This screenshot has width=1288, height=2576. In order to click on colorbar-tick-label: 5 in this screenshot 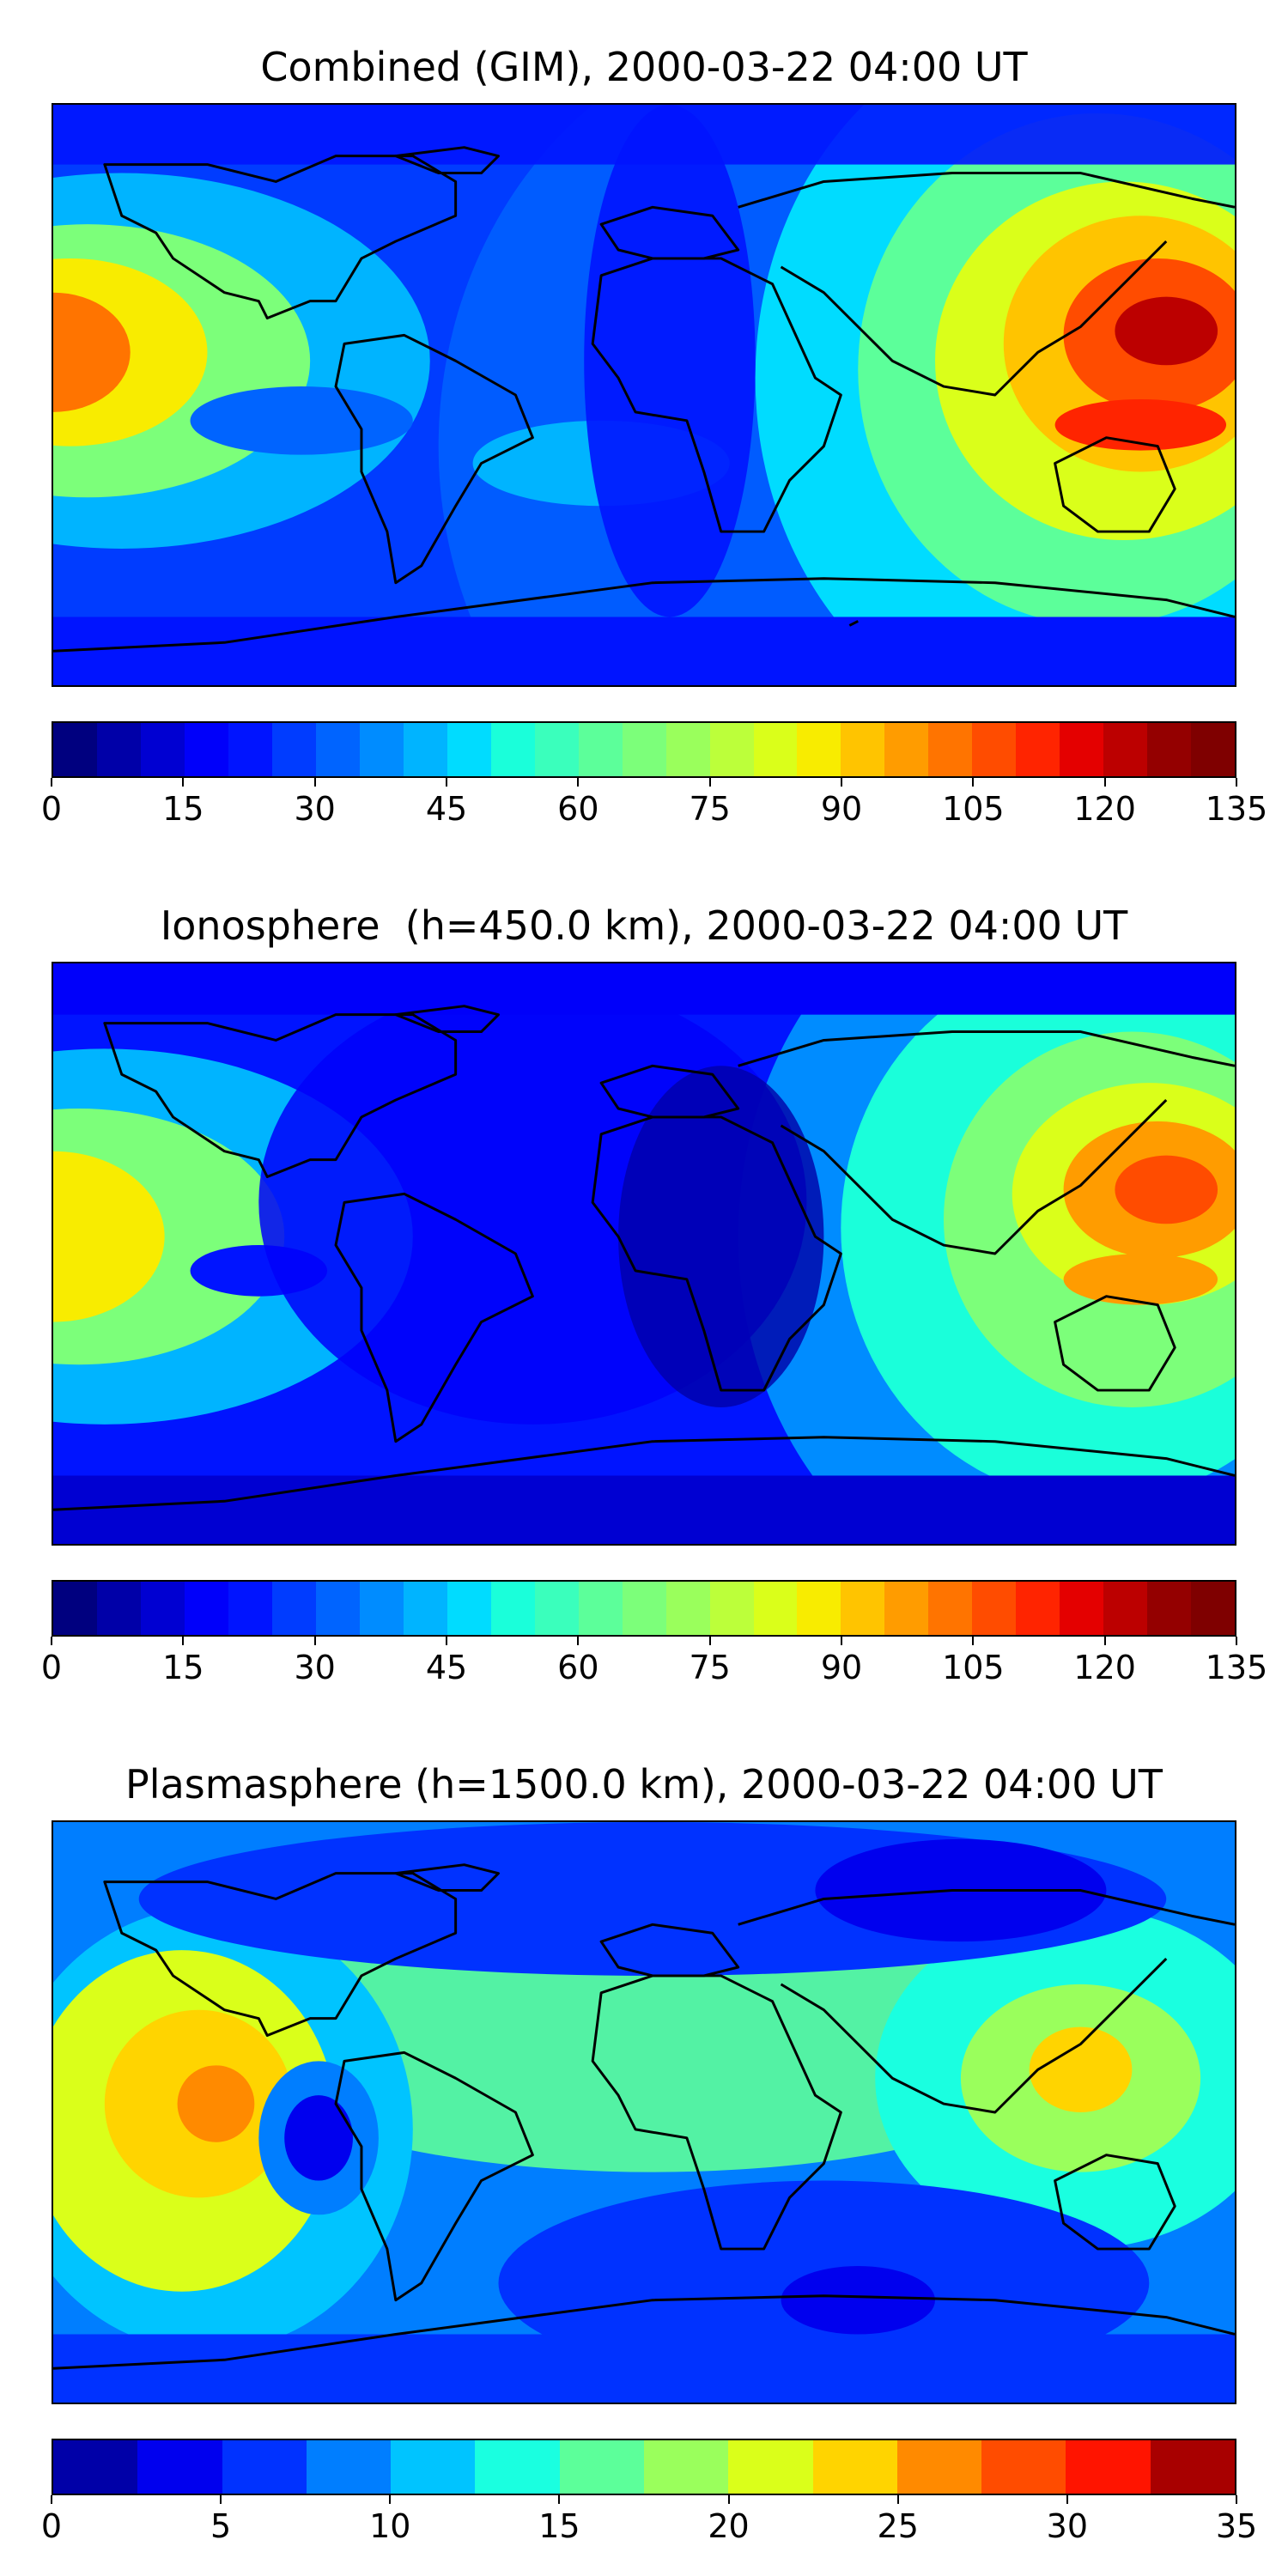, I will do `click(221, 2526)`.